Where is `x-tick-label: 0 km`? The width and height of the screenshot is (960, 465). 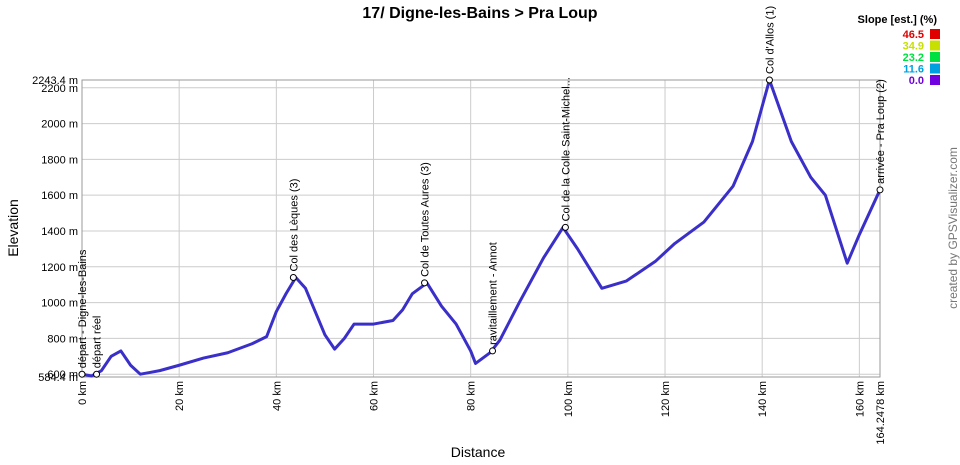 x-tick-label: 0 km is located at coordinates (83, 393).